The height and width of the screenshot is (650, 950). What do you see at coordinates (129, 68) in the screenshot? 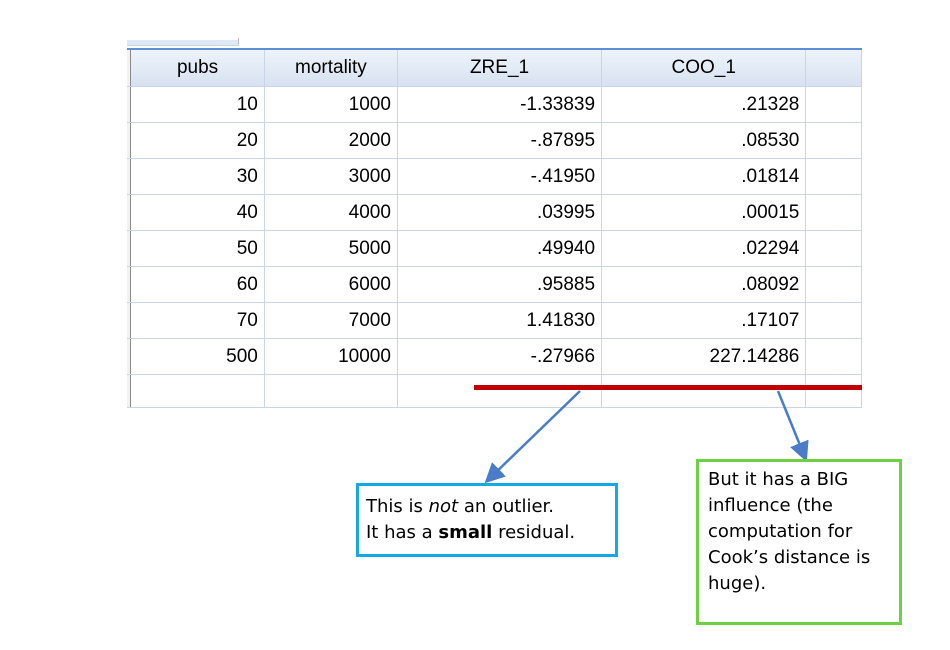
I see `row-header-edge` at bounding box center [129, 68].